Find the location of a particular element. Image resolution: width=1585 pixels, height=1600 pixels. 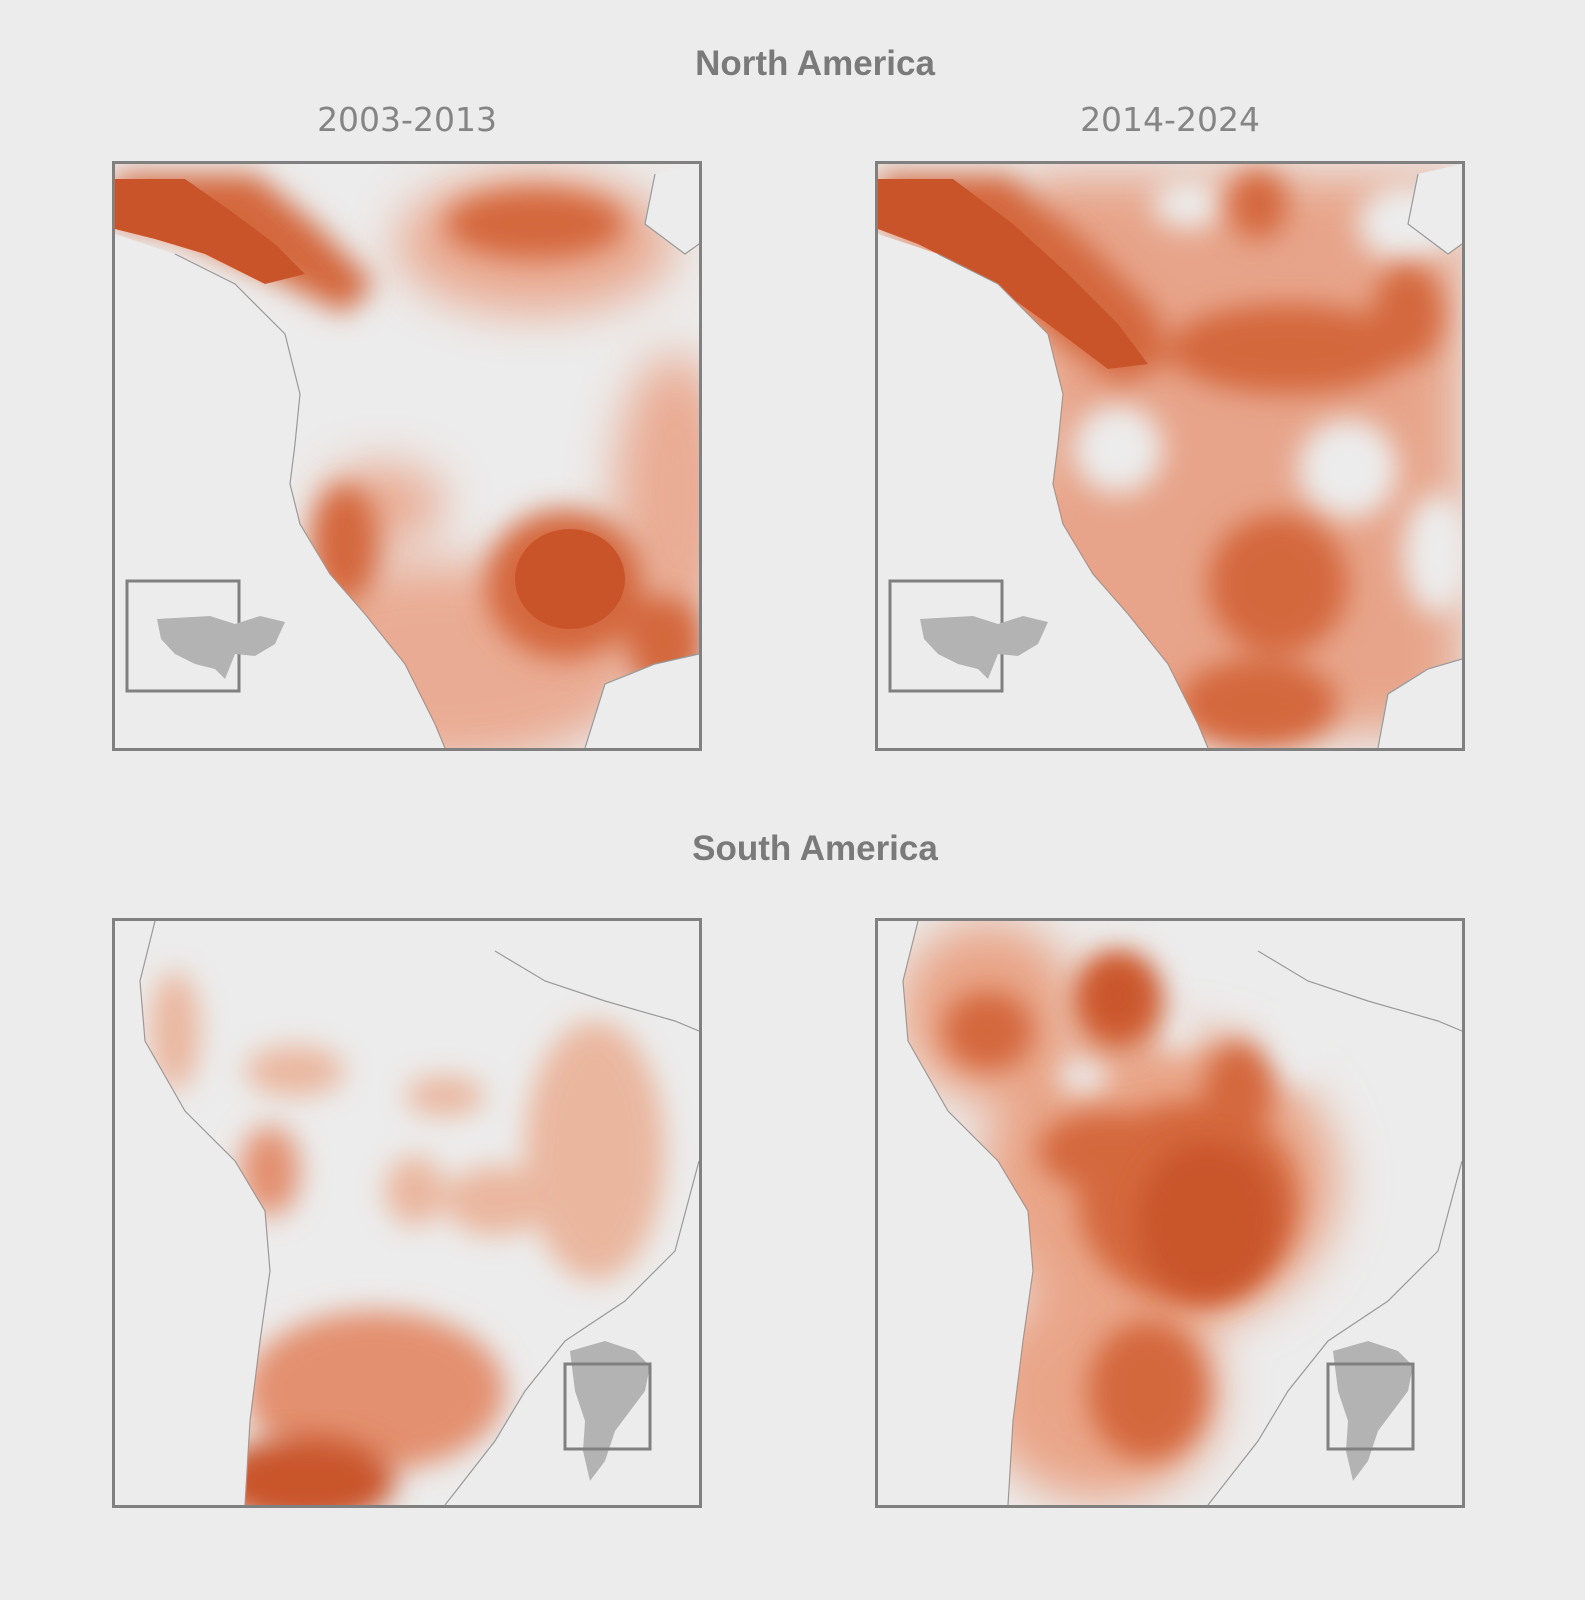

map-panel-south-america-2014-2024 is located at coordinates (1170, 1213).